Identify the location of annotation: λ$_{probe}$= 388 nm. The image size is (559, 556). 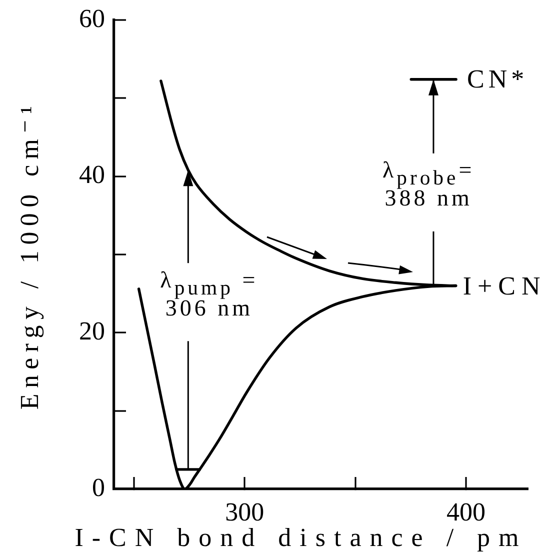
(428, 184).